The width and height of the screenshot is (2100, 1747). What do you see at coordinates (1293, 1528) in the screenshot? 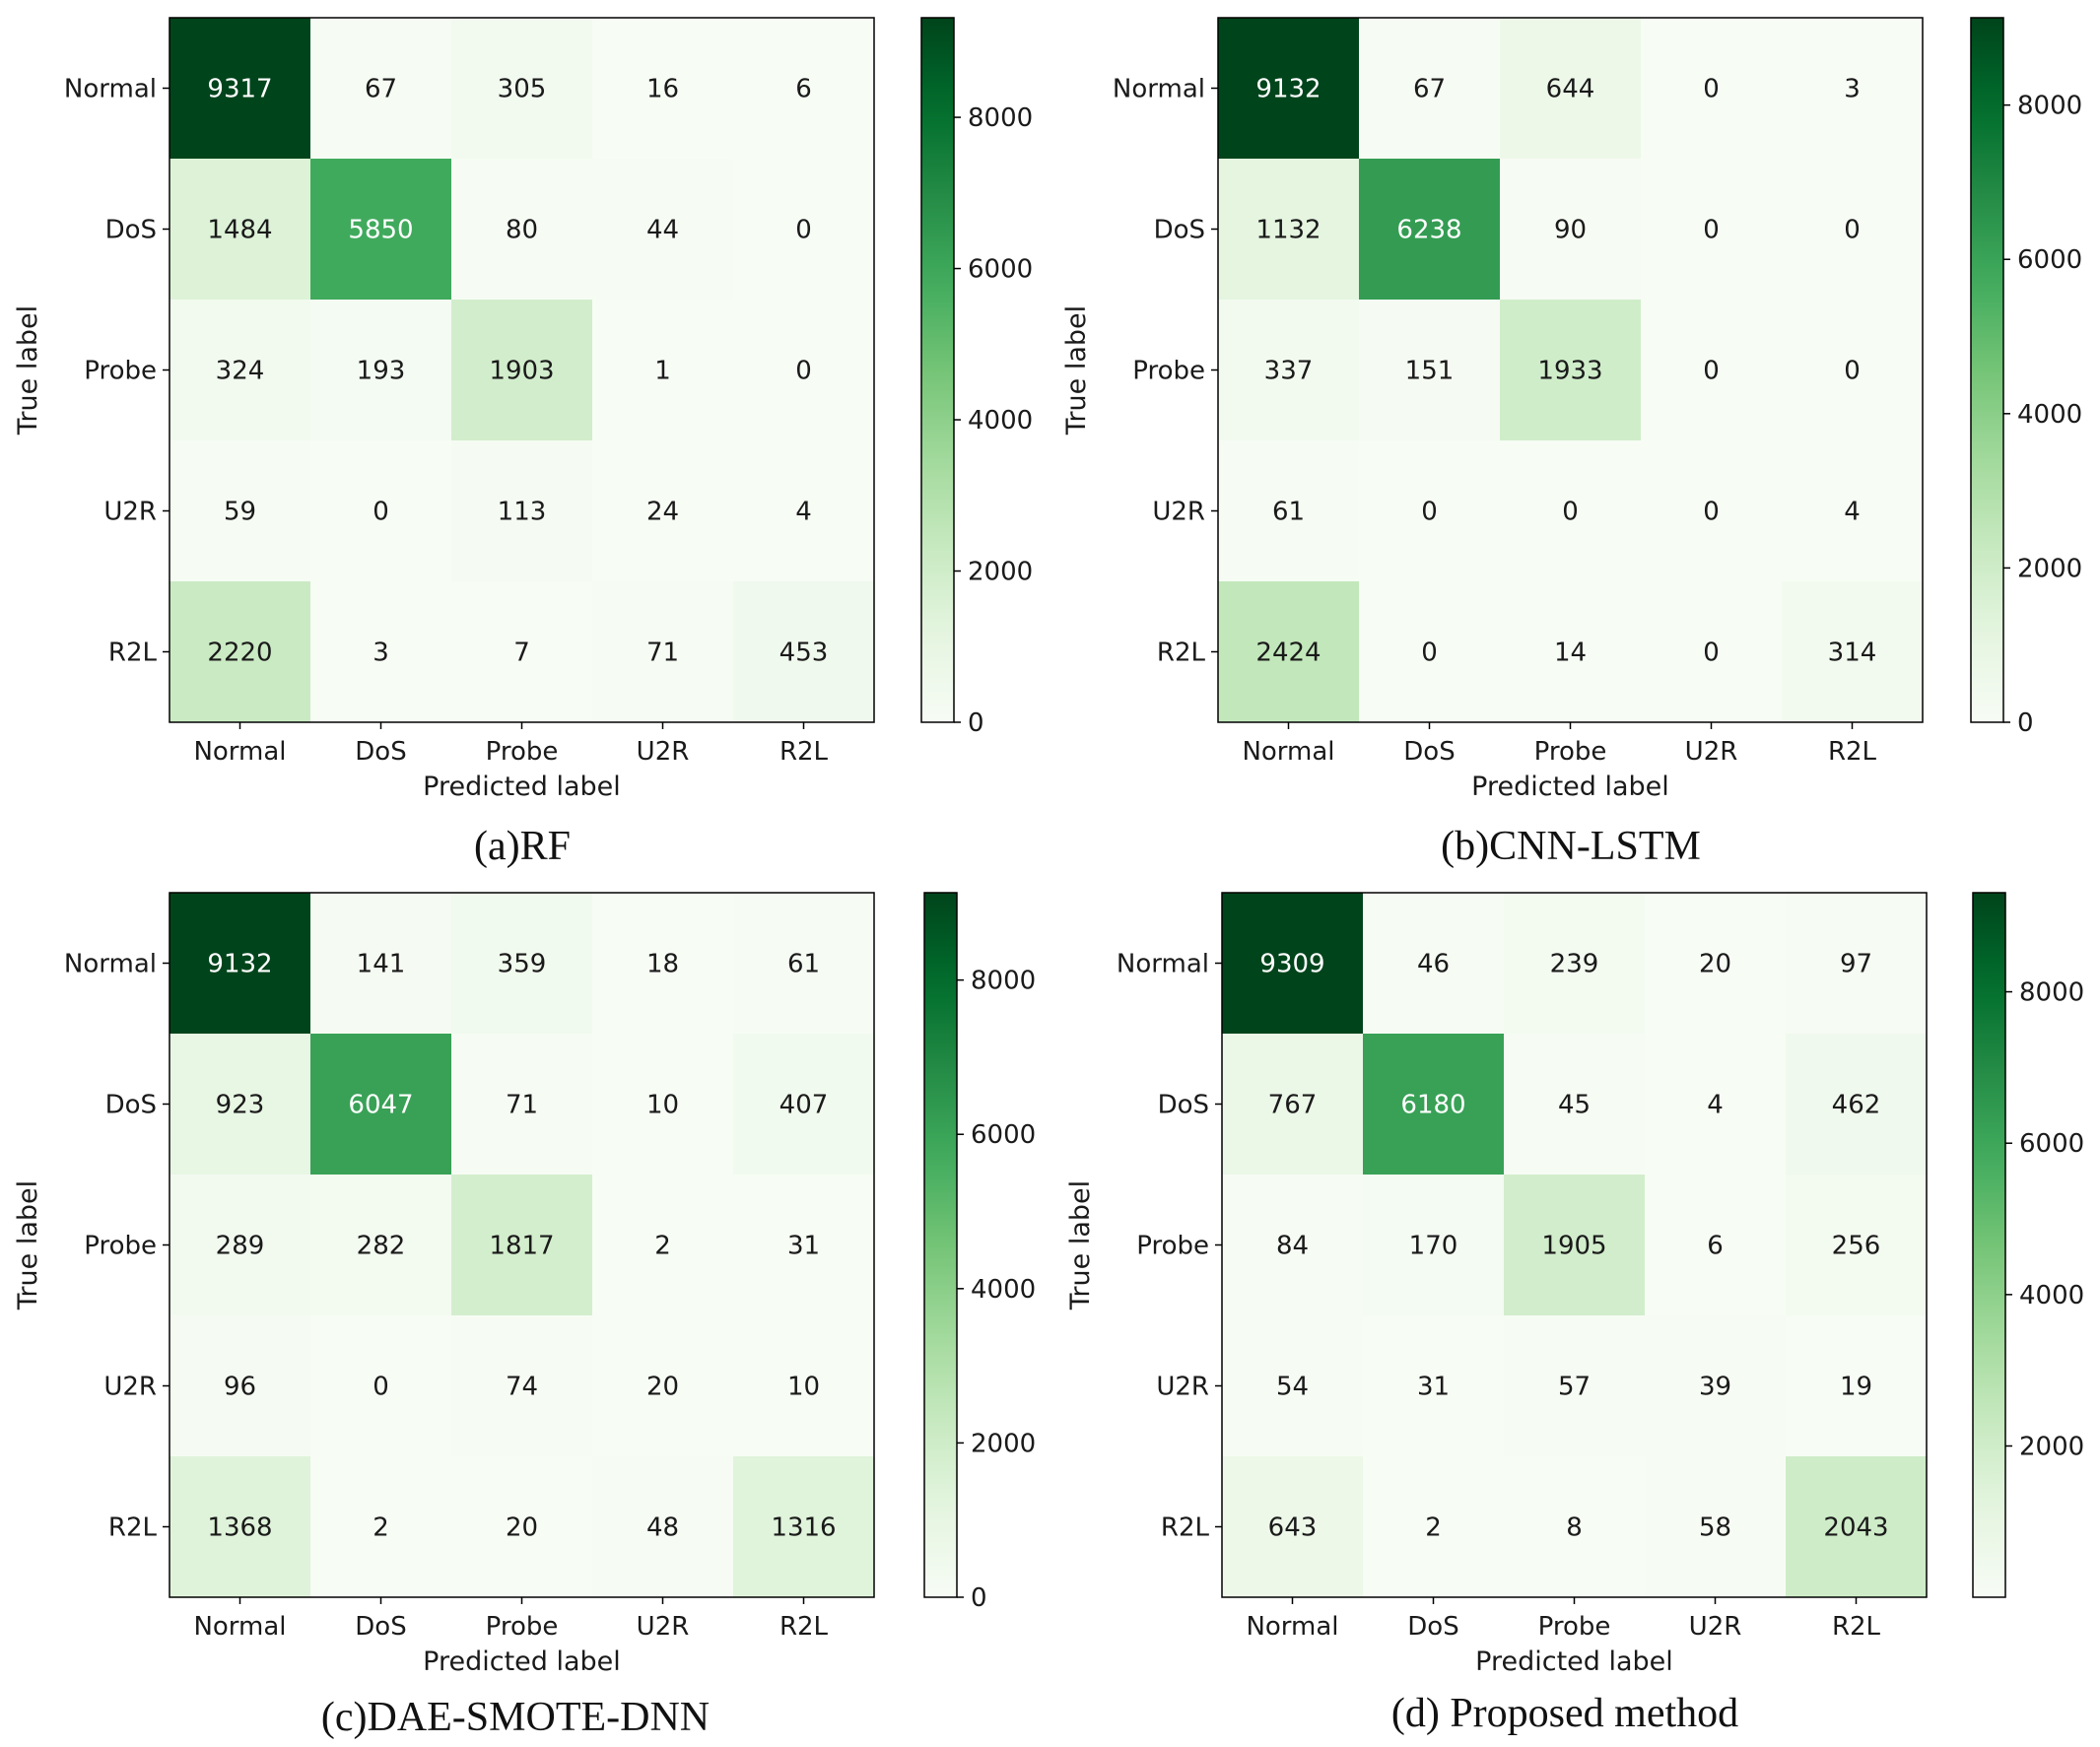
I see `cell-value-label: 643` at bounding box center [1293, 1528].